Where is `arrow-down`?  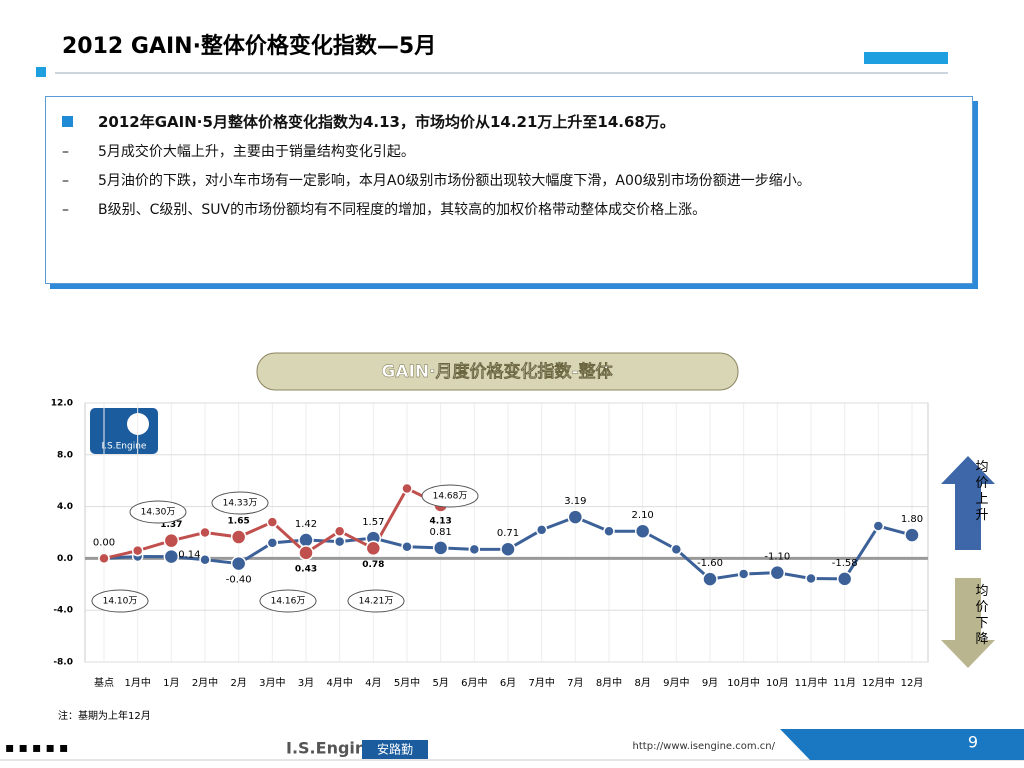
arrow-down is located at coordinates (968, 623).